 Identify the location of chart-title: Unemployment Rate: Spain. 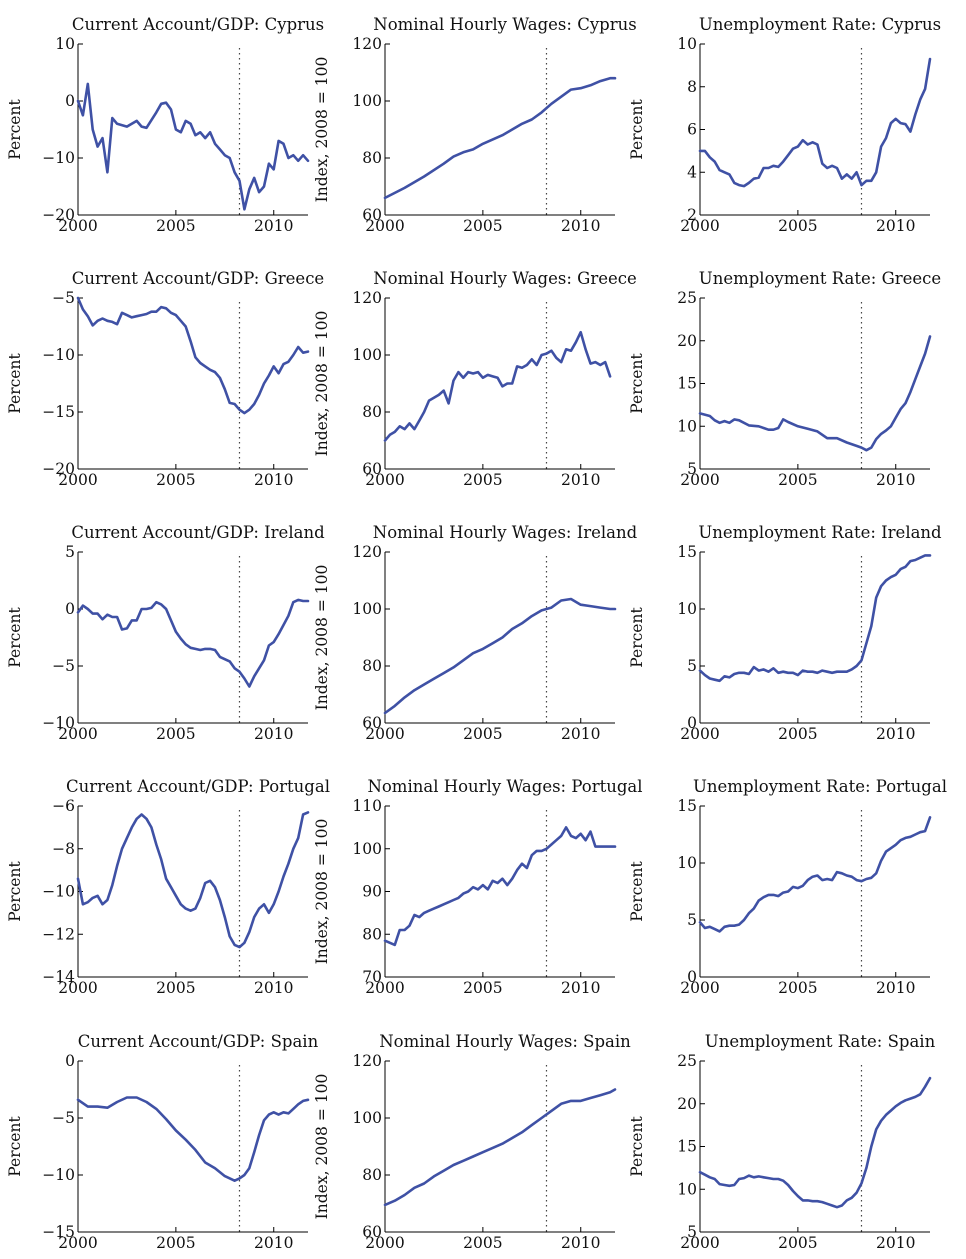
(820, 1041).